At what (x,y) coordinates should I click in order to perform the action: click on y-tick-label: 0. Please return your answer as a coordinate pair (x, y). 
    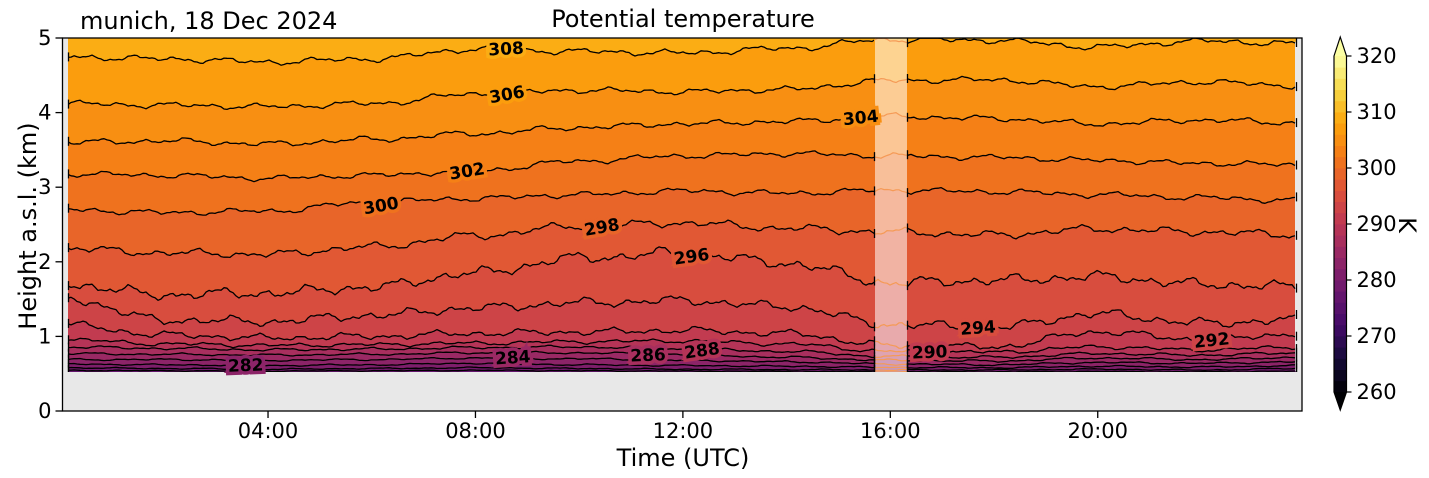
    Looking at the image, I should click on (44, 411).